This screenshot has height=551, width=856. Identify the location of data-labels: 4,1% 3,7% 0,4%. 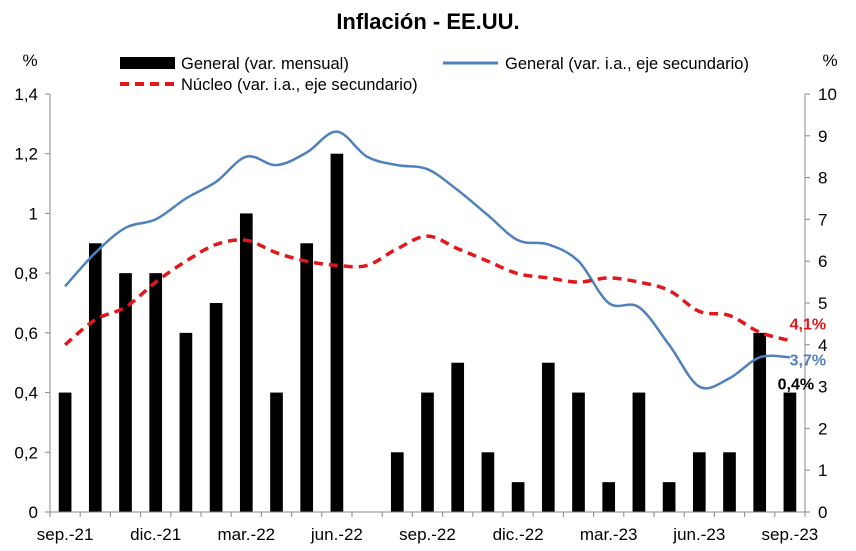
(802, 355).